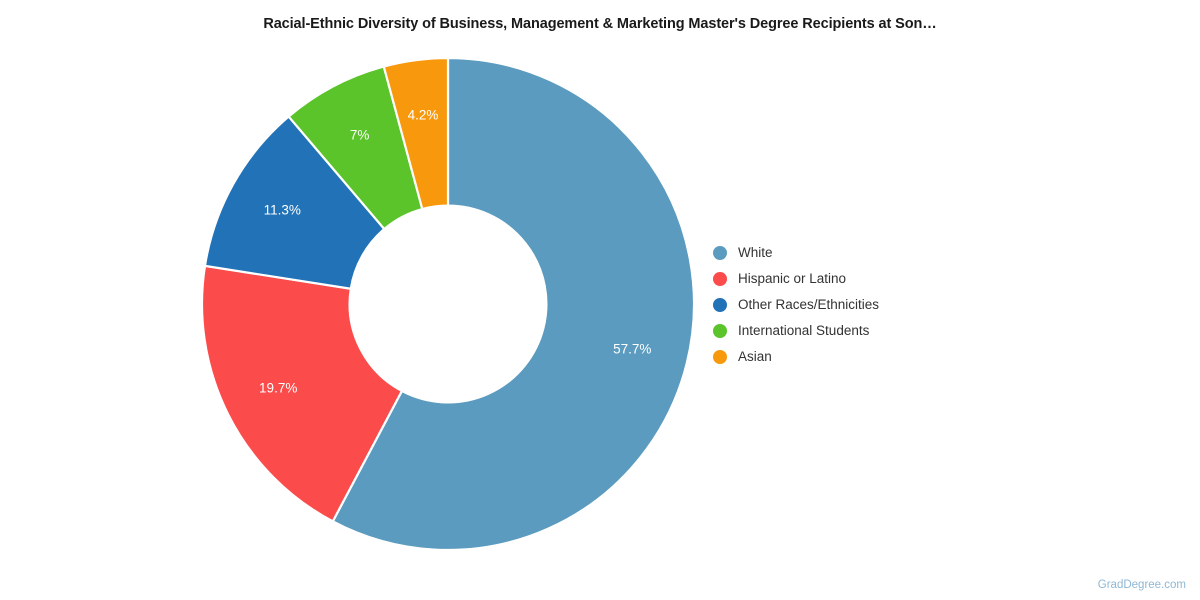 The width and height of the screenshot is (1200, 600). I want to click on legend-item-label: Asian, so click(755, 357).